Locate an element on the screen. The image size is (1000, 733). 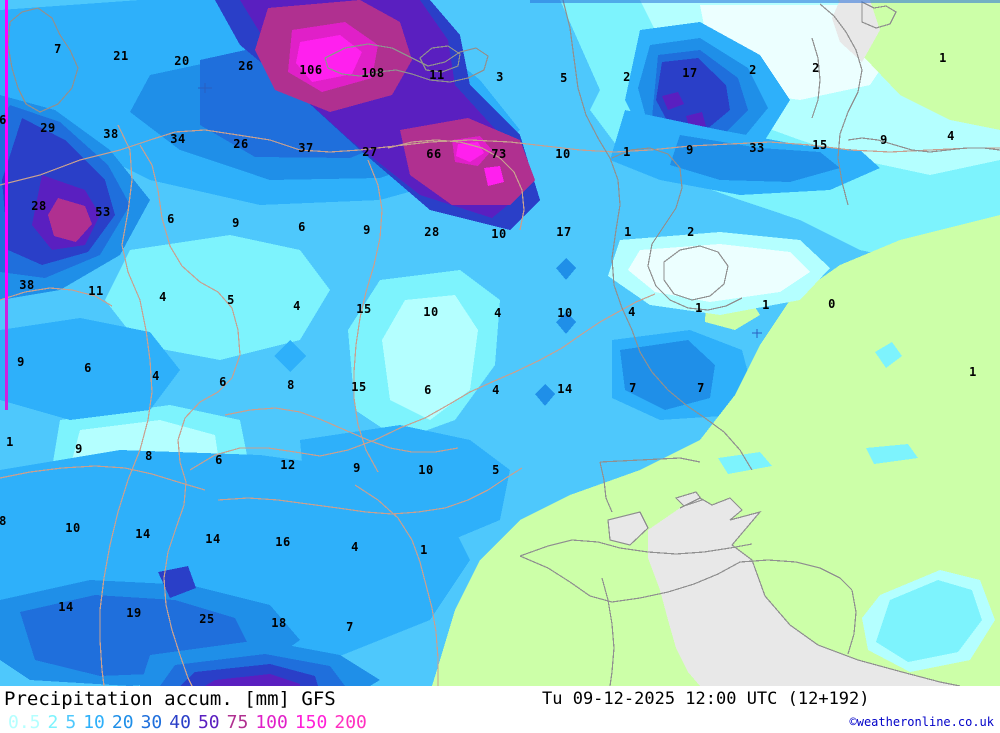
colorbar-tick-100: 100 is located at coordinates (271, 722).